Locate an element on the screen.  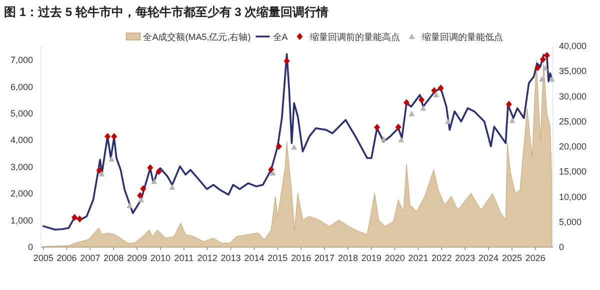
y-tick-label: 6,000 is located at coordinates (21, 87).